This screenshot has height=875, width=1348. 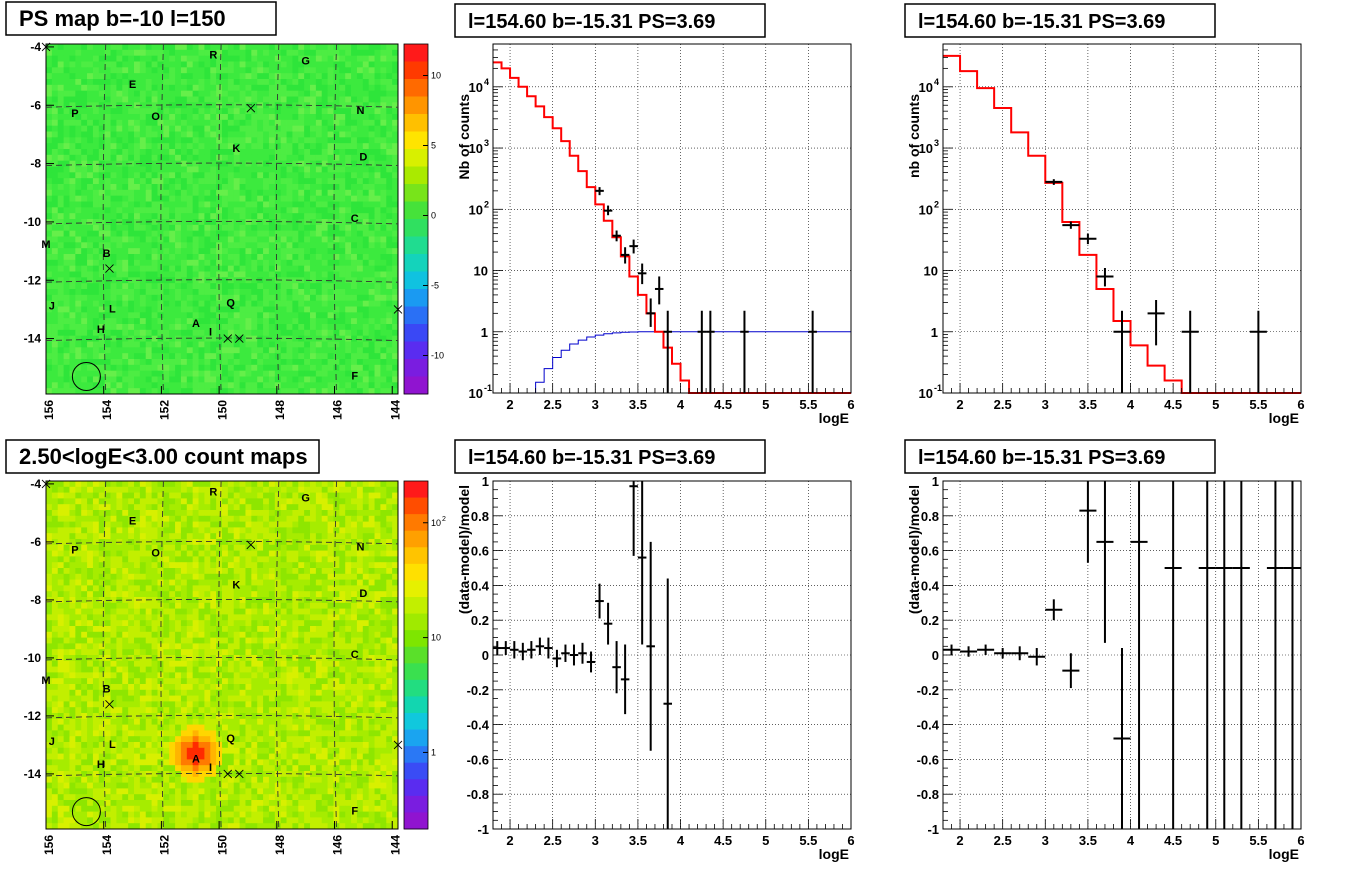 I want to click on x-tick-label: 146, so click(x=338, y=410).